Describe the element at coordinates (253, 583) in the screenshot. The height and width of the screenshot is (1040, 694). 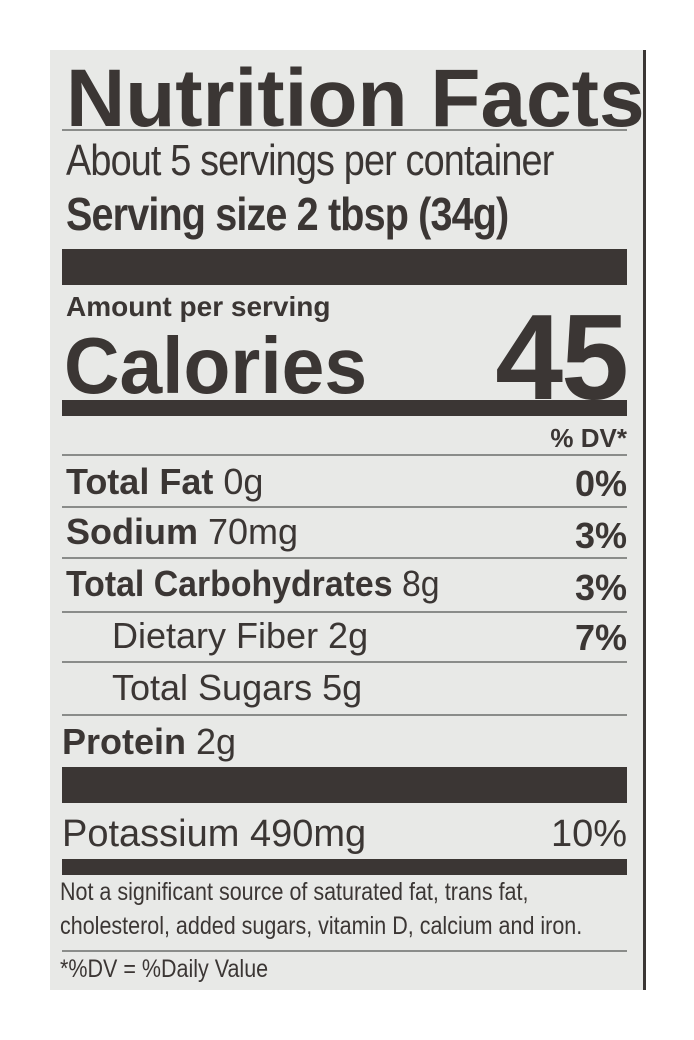
I see `nutrient-total-carbohydrates: Total Carbohydrates 8g` at that location.